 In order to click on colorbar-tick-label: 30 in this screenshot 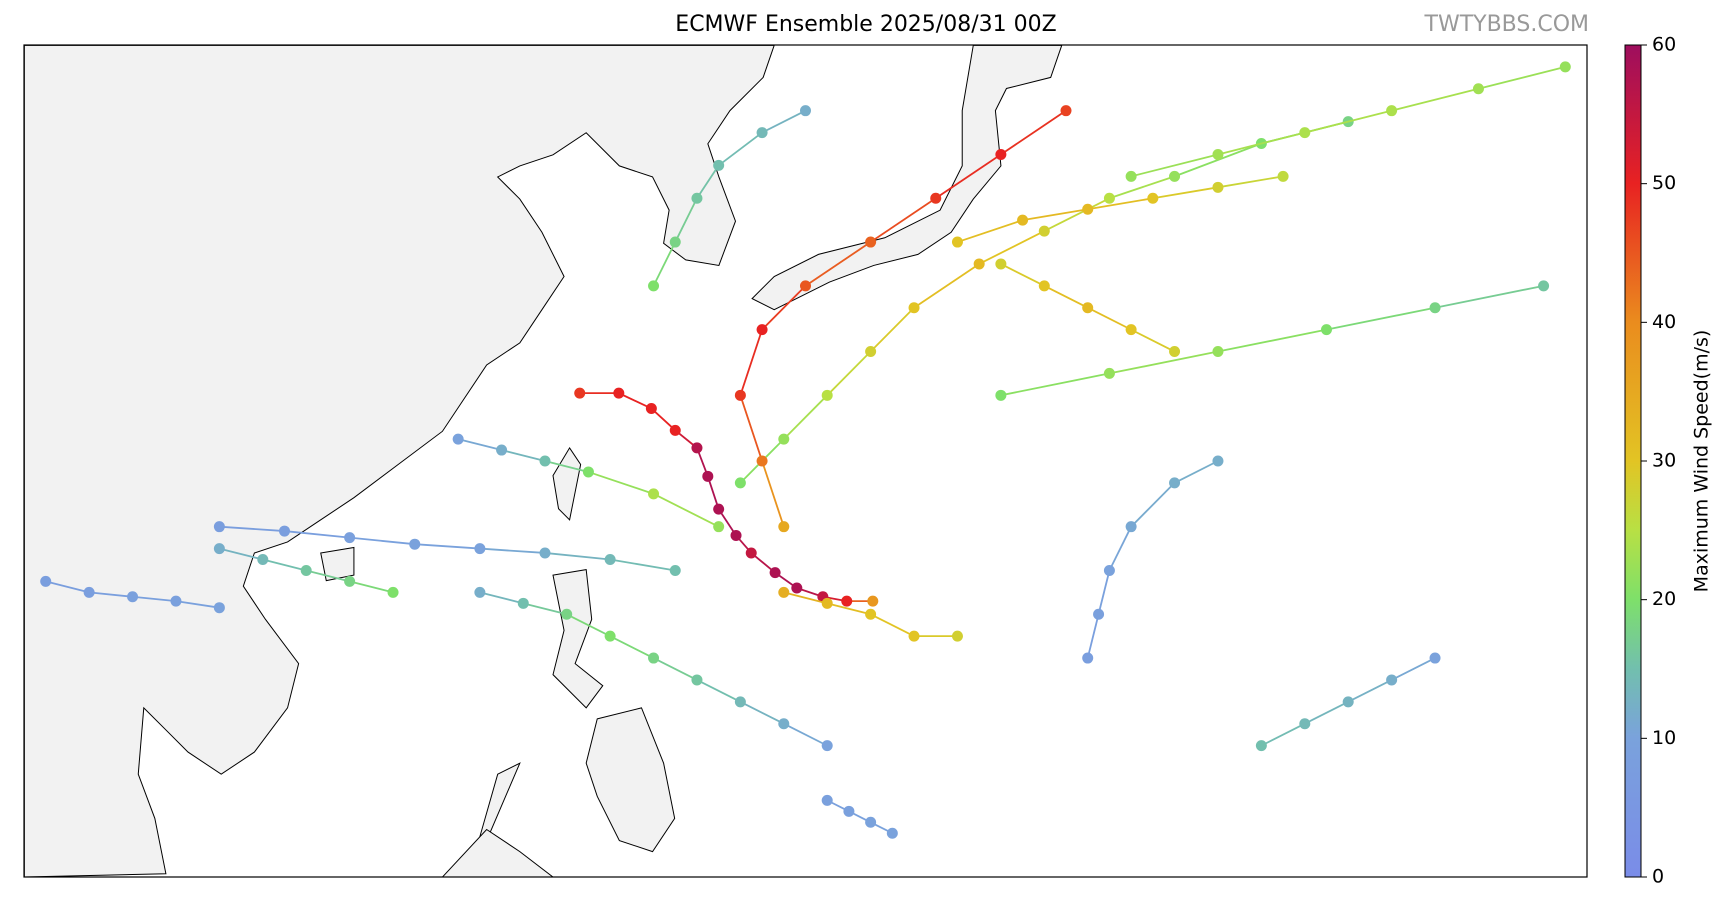, I will do `click(1664, 461)`.